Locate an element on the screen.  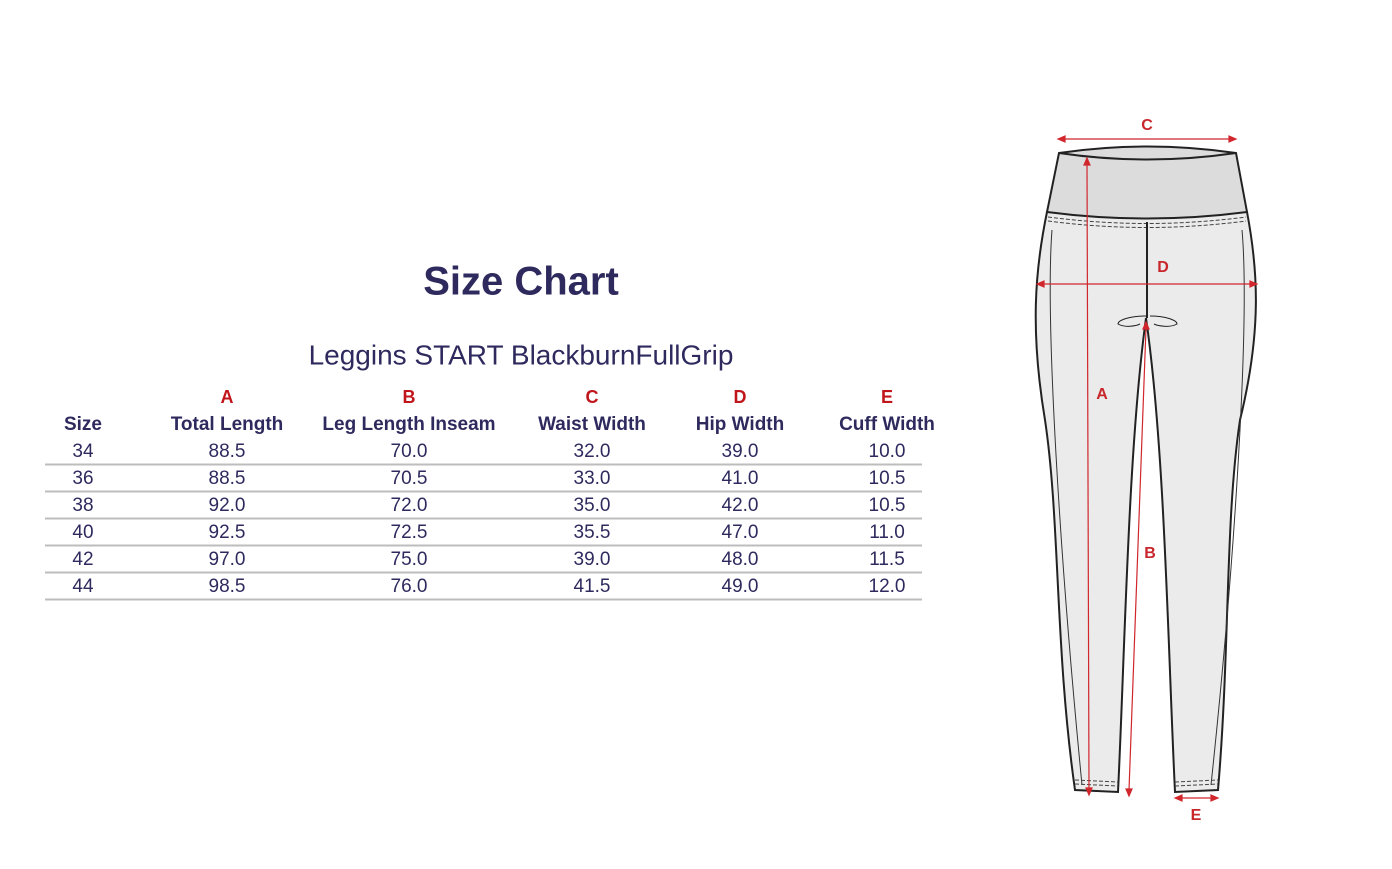
table-cell: 72.0 is located at coordinates (409, 505).